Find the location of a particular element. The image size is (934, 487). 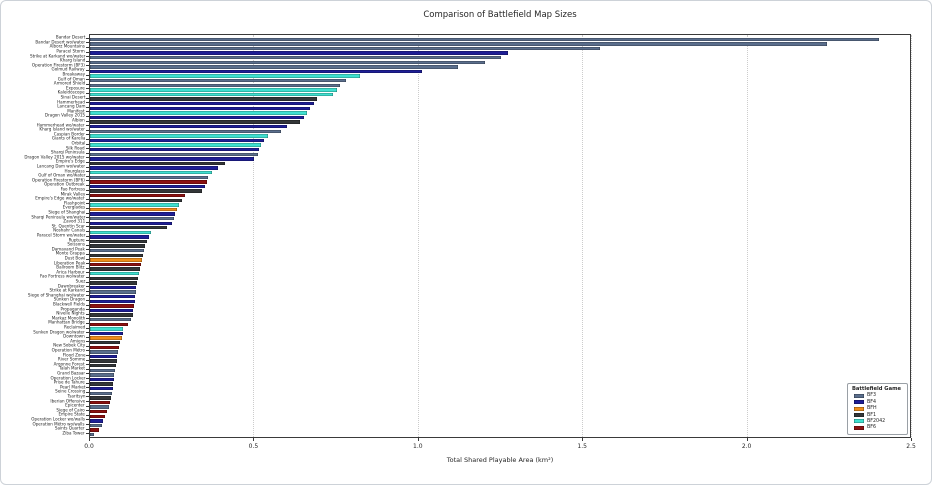

legend: Battlefield Game BF3 BF4 BFH BF1 BF2042 BF6 is located at coordinates (877, 408).